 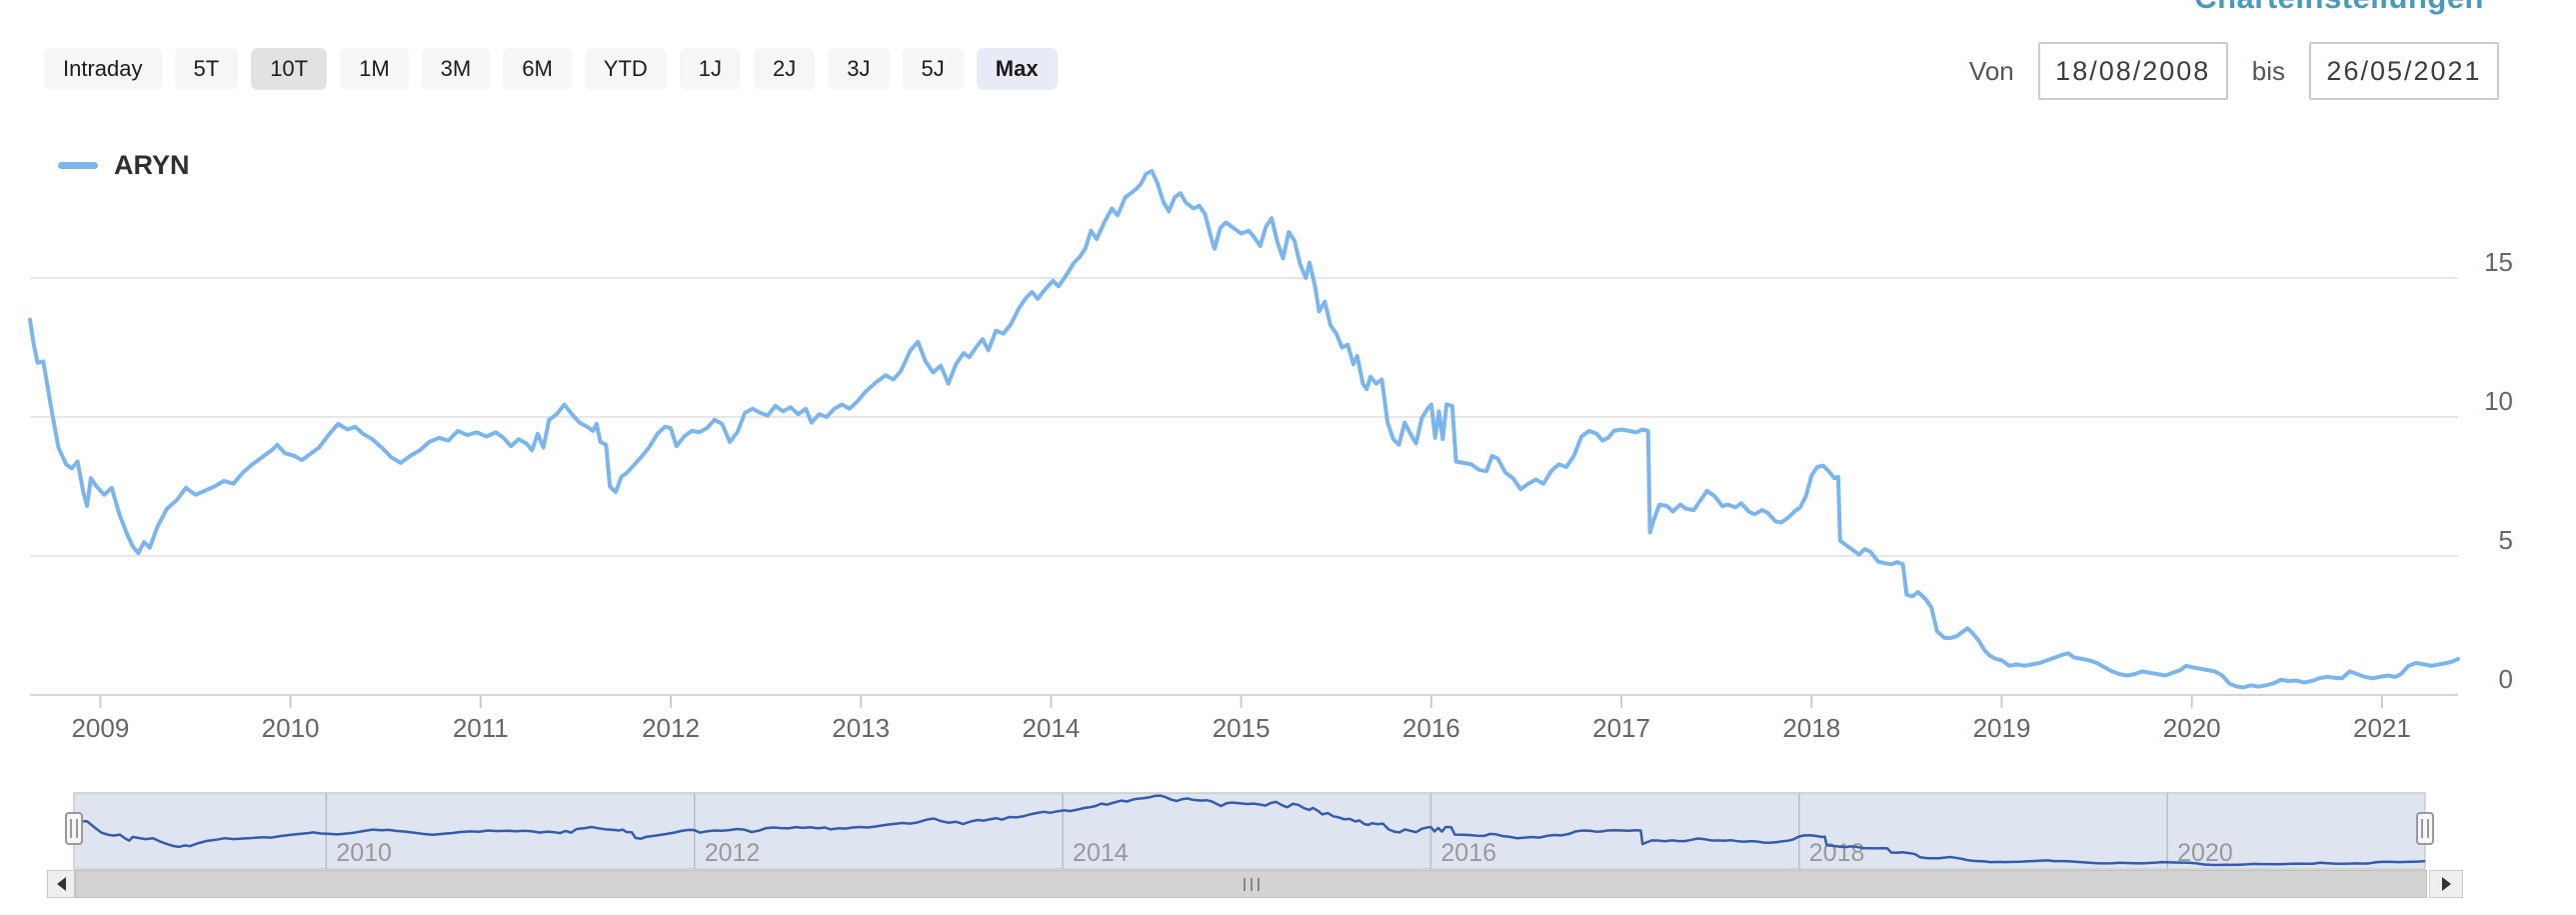 What do you see at coordinates (2425, 828) in the screenshot?
I see `navigator-right-handle` at bounding box center [2425, 828].